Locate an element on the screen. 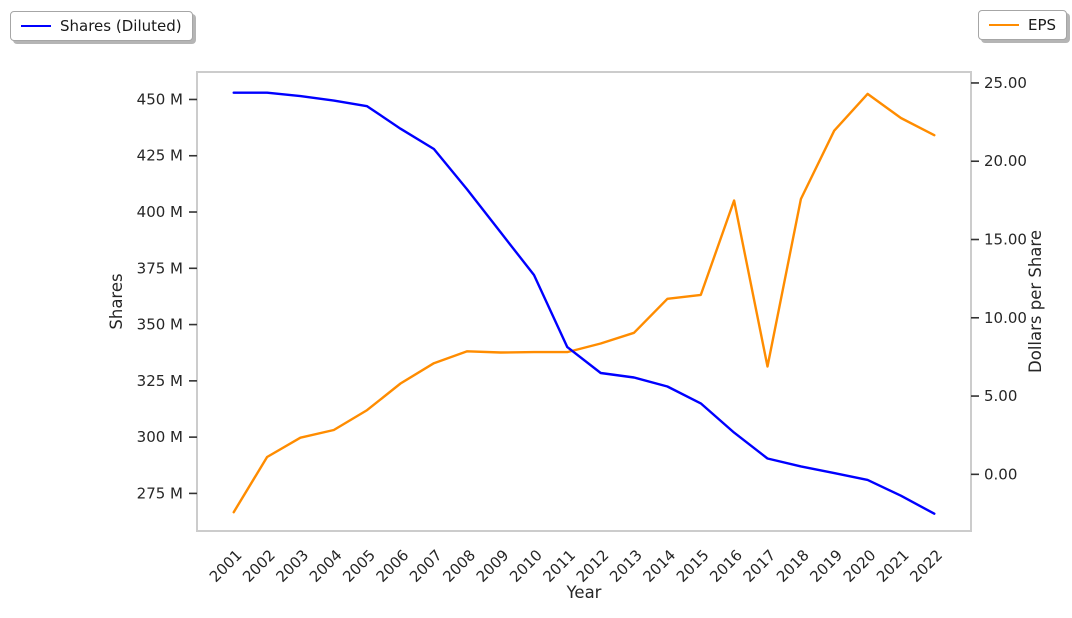 This screenshot has height=618, width=1072. x-tick-label: 2006 is located at coordinates (393, 566).